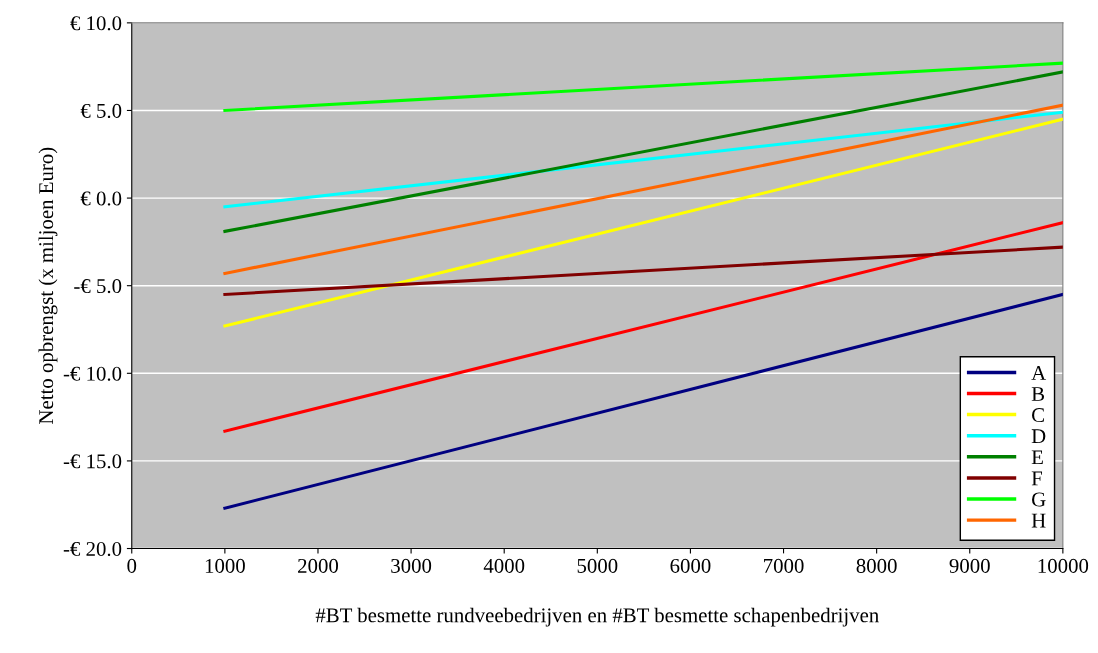  I want to click on x-tick-label: 6000, so click(690, 565).